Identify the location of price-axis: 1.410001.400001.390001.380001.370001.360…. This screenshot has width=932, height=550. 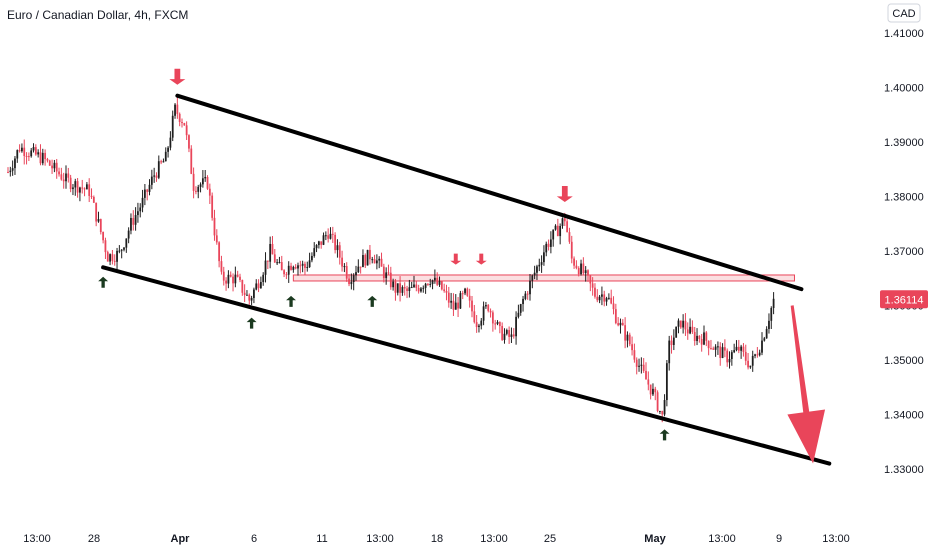
(904, 252).